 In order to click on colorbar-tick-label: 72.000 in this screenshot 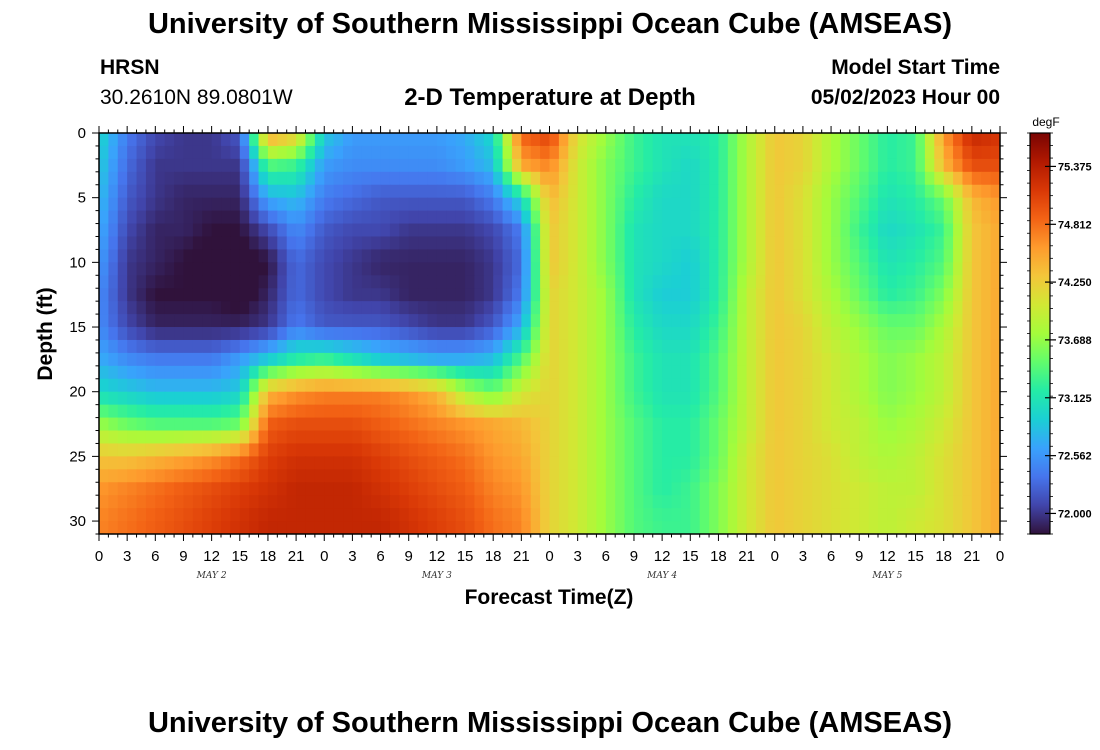, I will do `click(1075, 514)`.